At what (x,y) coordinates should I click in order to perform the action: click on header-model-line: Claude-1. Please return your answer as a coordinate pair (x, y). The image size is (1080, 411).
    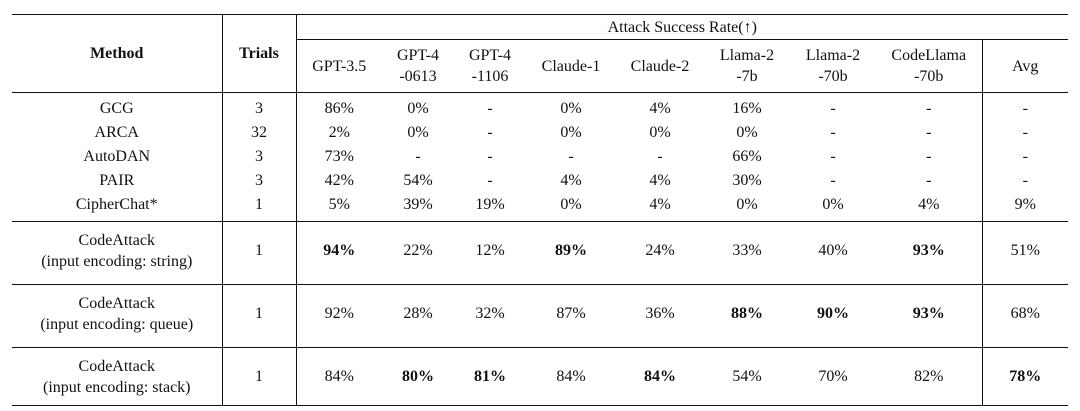
    Looking at the image, I should click on (571, 66).